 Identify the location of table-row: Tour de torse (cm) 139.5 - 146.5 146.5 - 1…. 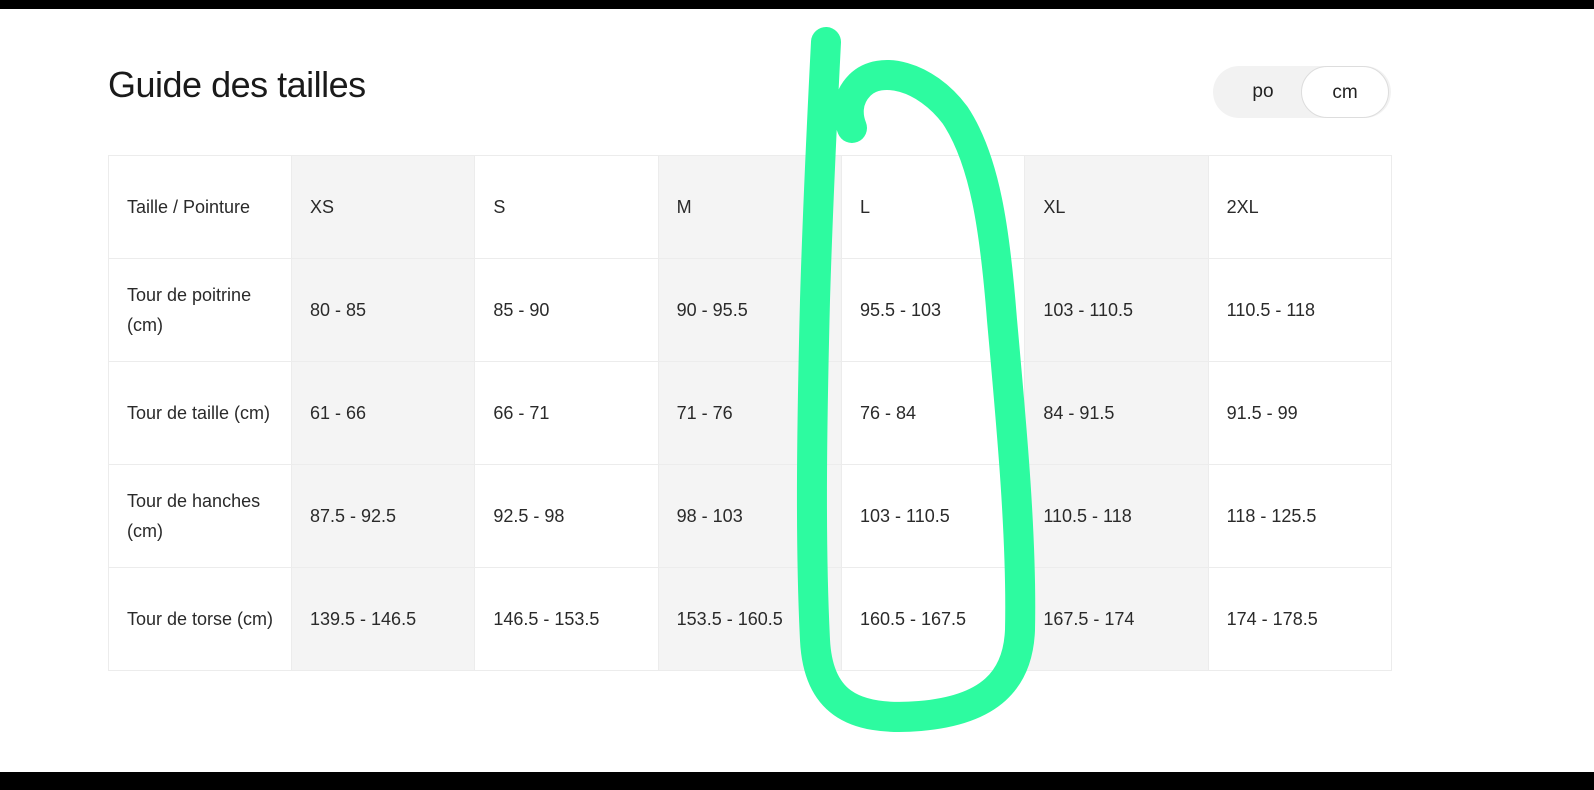
(750, 619).